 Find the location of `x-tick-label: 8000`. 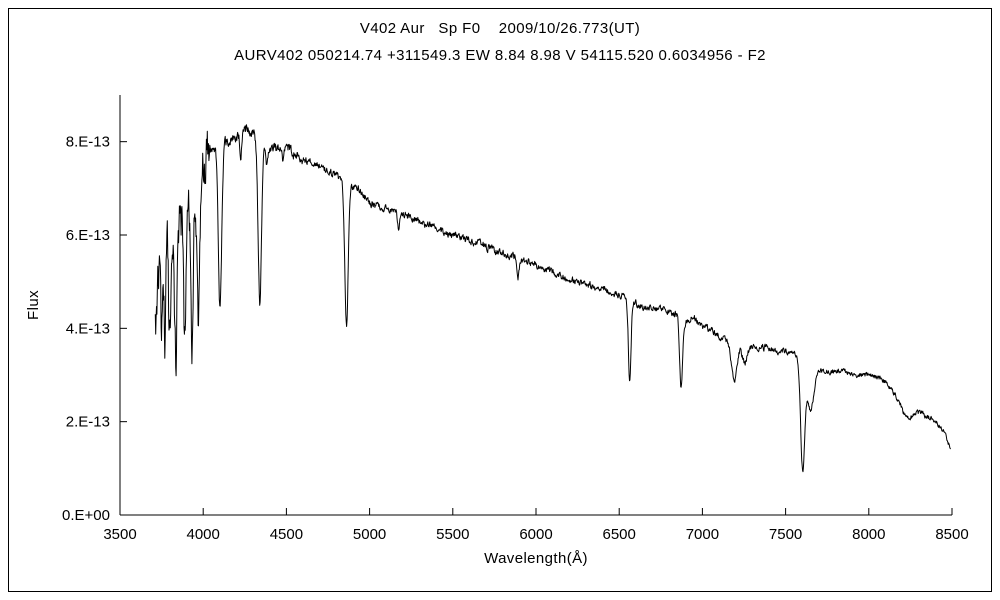

x-tick-label: 8000 is located at coordinates (868, 534).